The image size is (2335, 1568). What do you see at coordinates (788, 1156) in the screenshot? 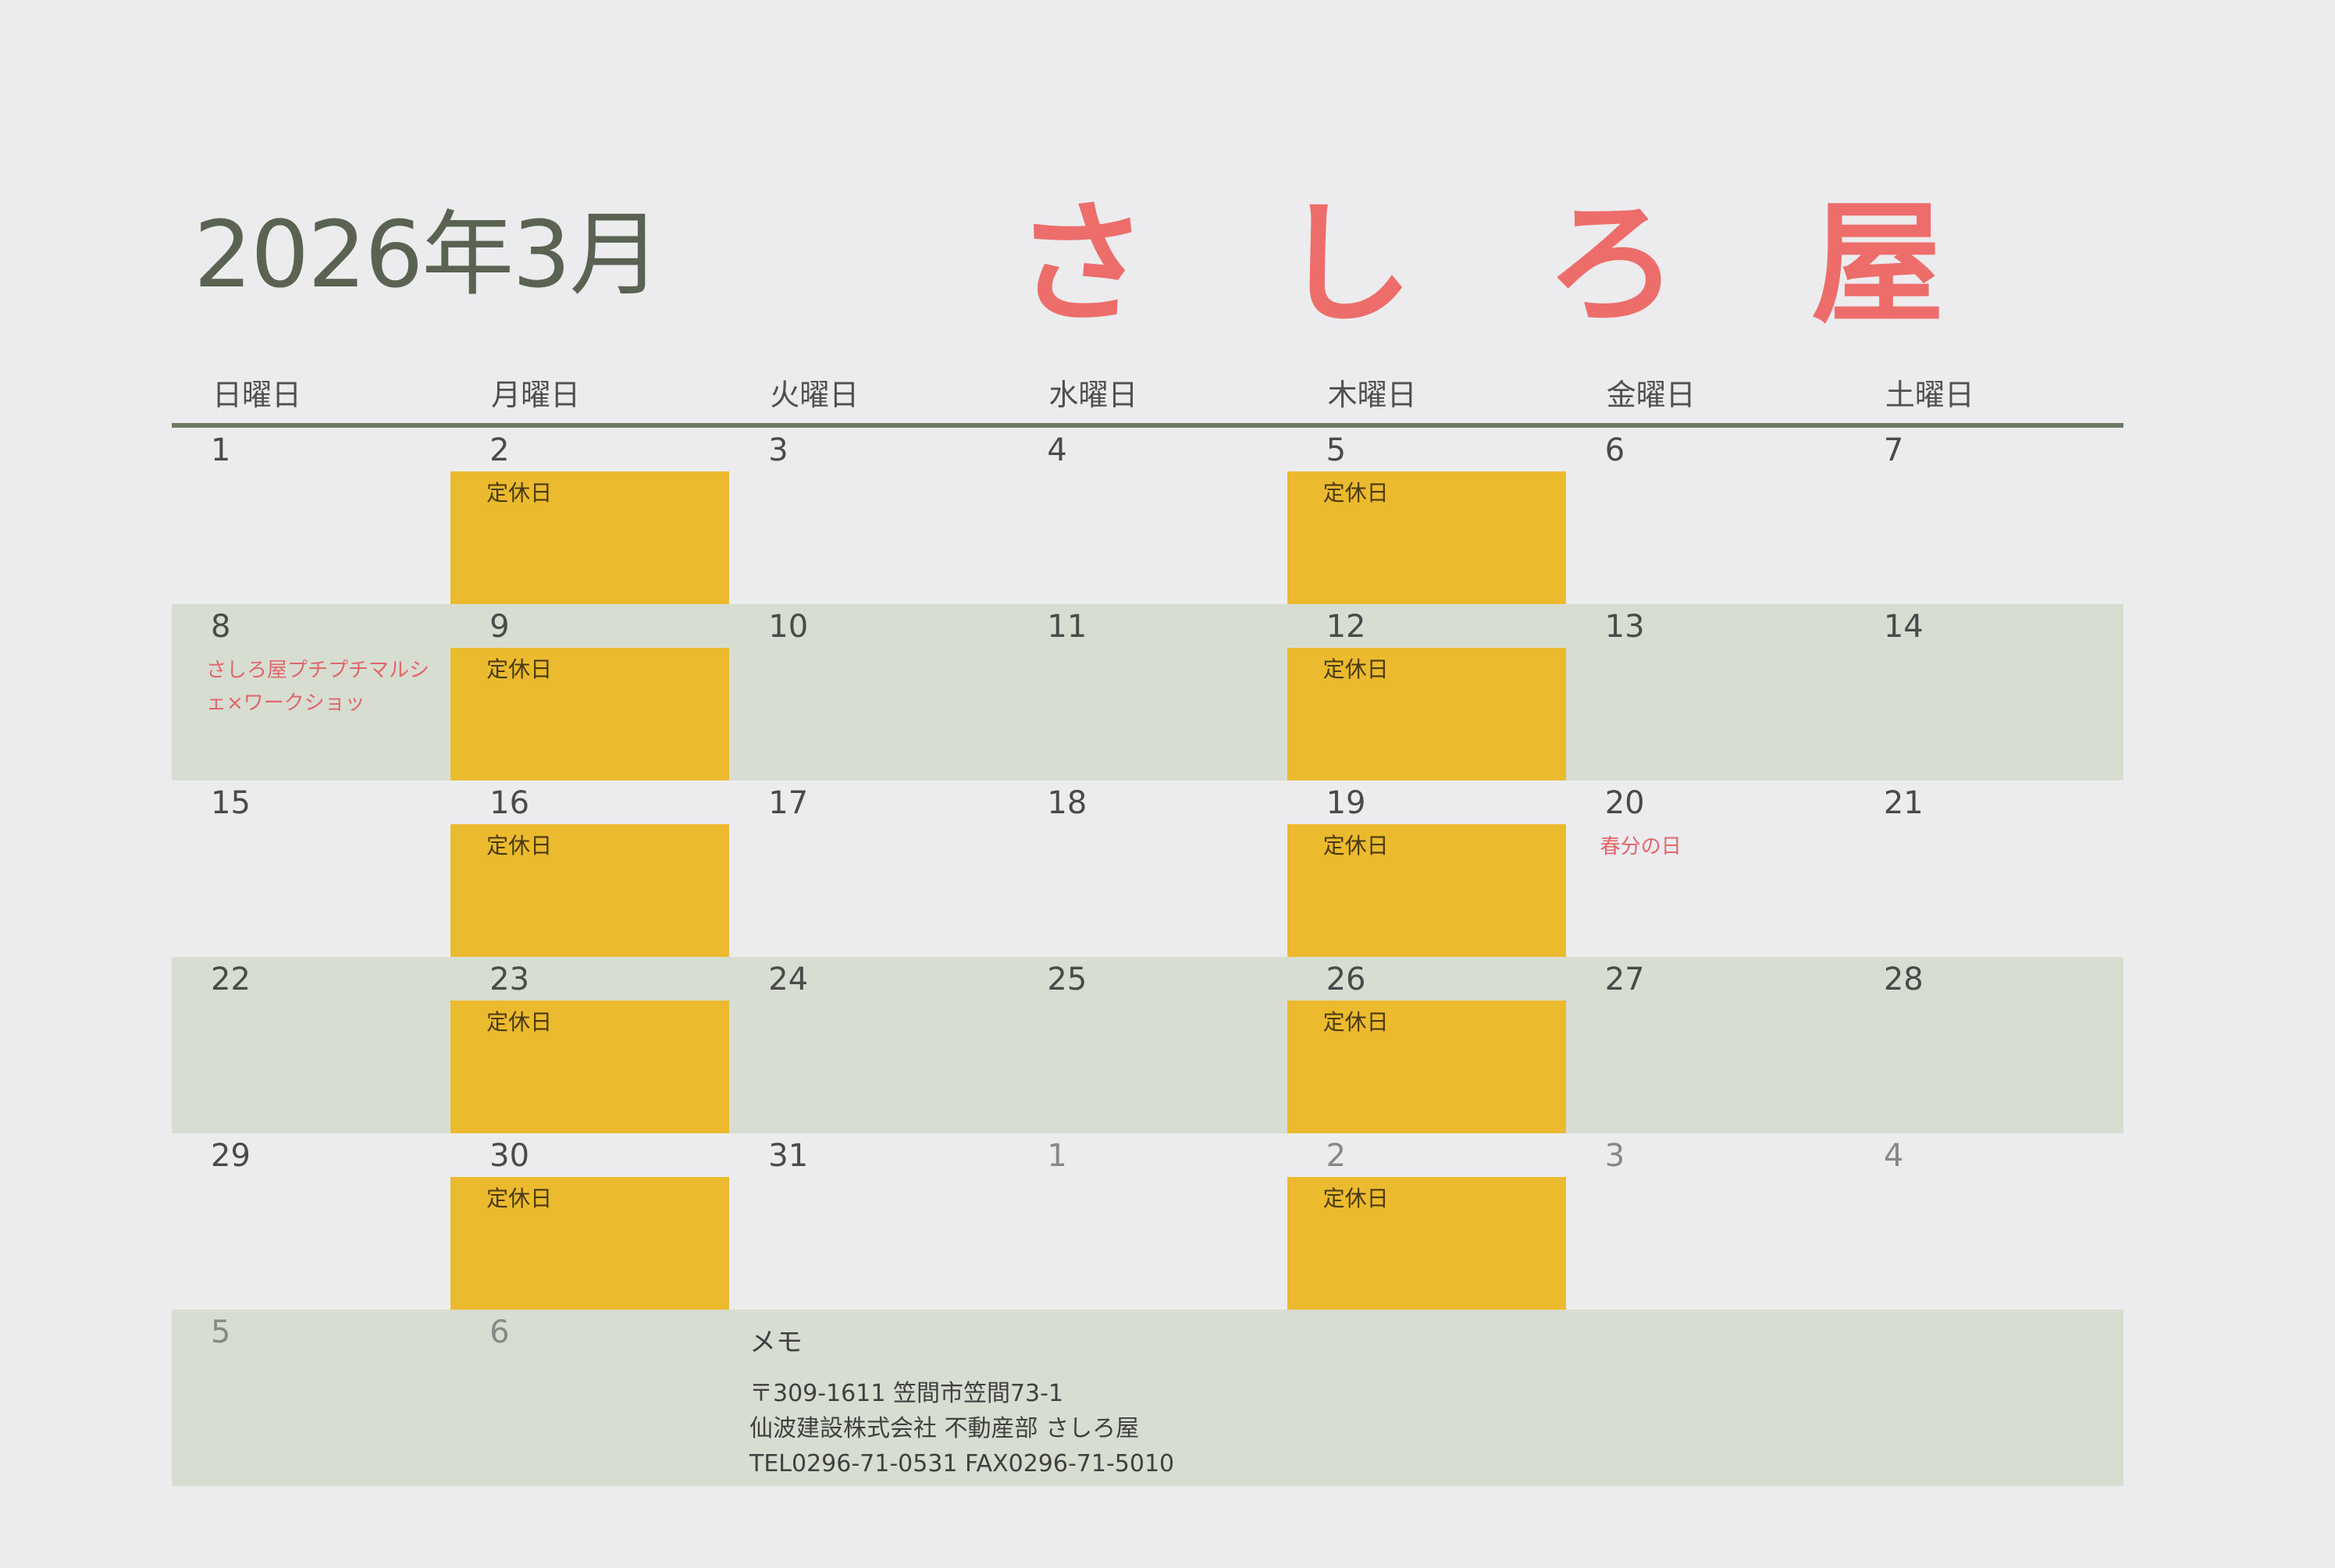
I see `day-number: 31` at bounding box center [788, 1156].